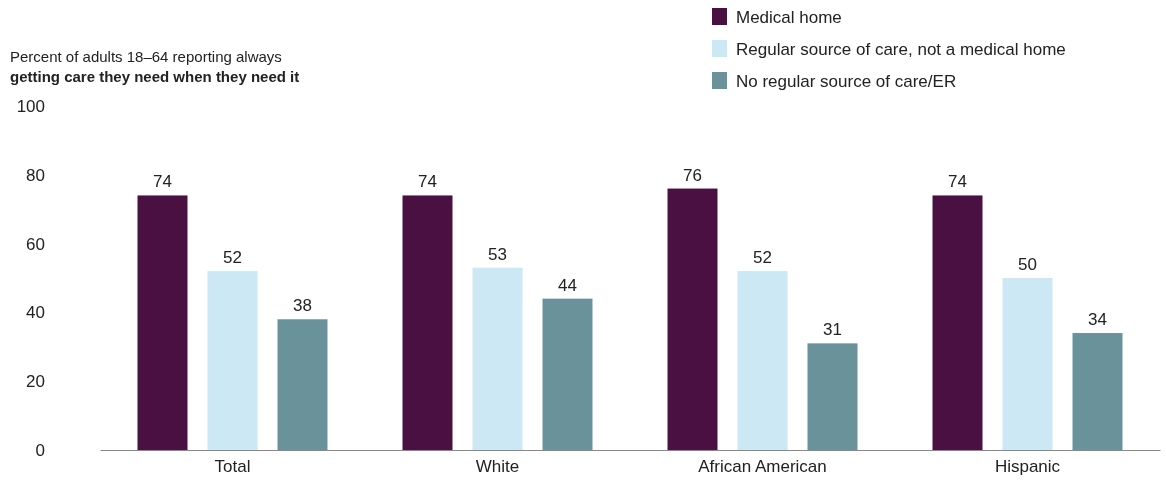 Image resolution: width=1166 pixels, height=485 pixels. What do you see at coordinates (35, 382) in the screenshot?
I see `y-tick-label: 20` at bounding box center [35, 382].